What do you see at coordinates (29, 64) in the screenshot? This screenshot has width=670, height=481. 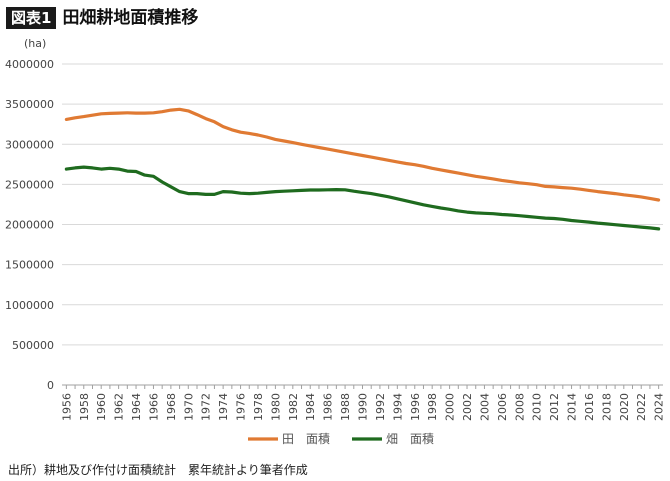 I see `y-tick-label: 4000000` at bounding box center [29, 64].